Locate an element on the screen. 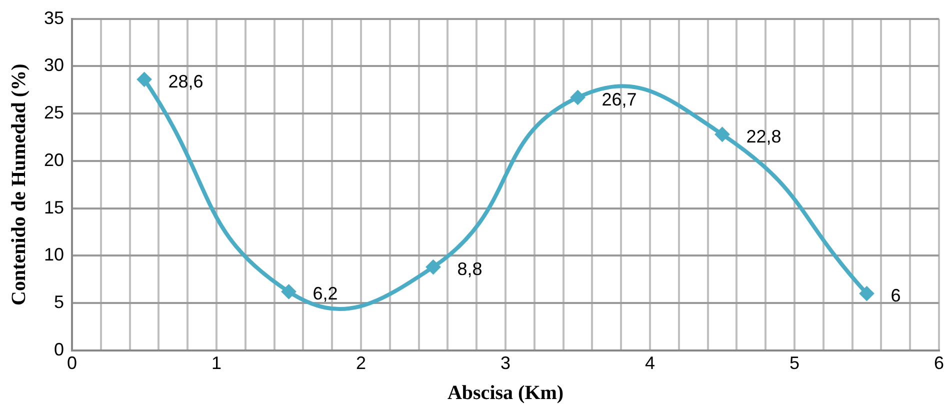  x-tick-label: 4 is located at coordinates (650, 363).